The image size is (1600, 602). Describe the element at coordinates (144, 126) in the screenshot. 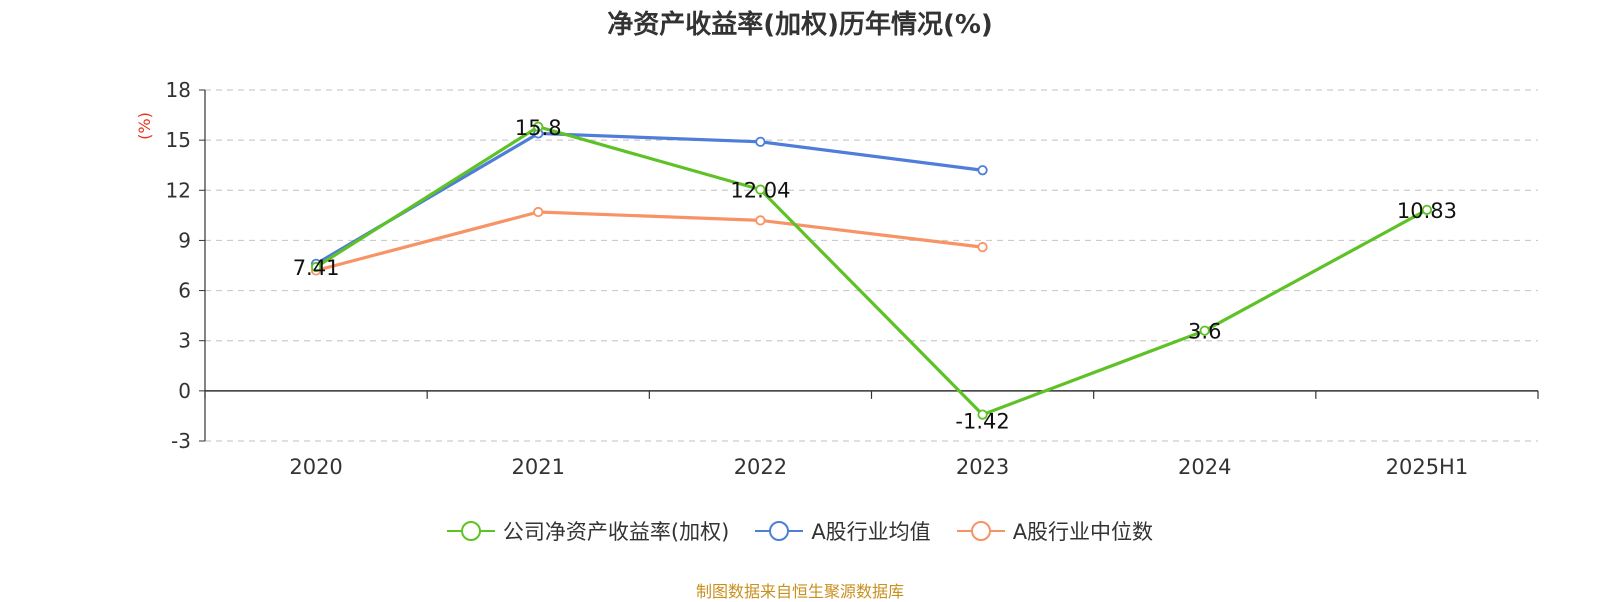

I see `y-axis-label: (%)` at that location.